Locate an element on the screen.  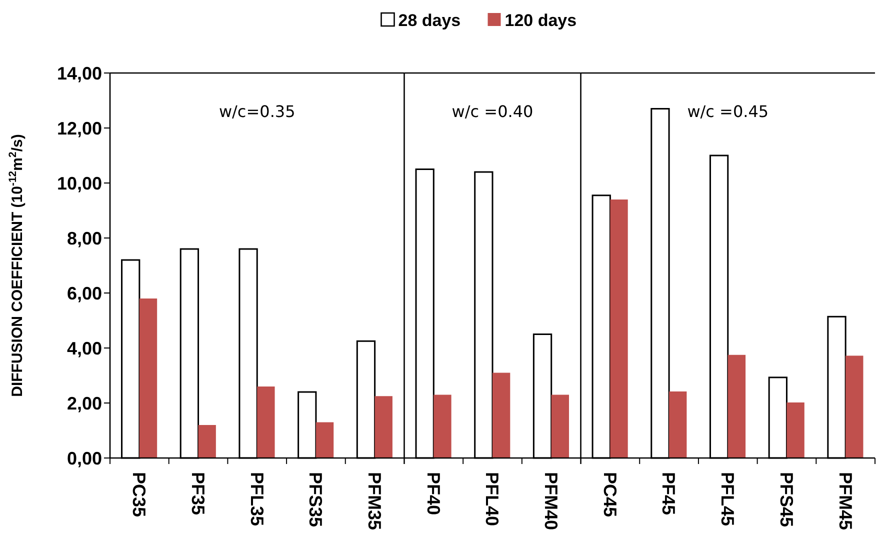
annotation: w/c =0.45 is located at coordinates (728, 111).